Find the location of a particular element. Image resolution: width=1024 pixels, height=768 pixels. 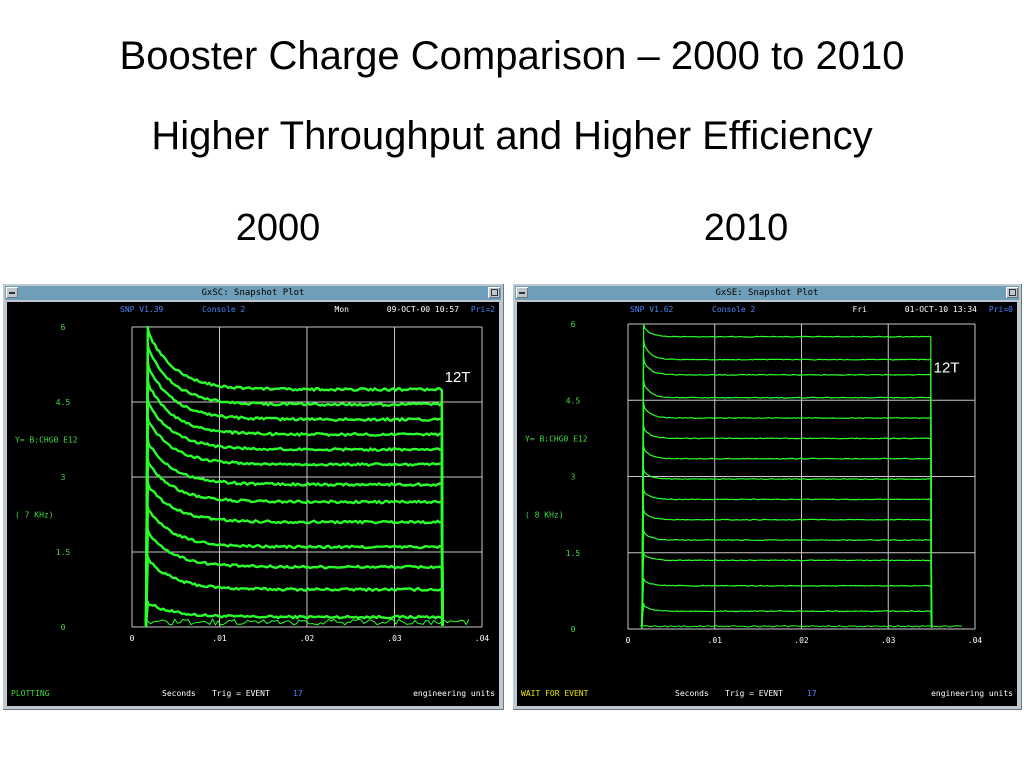

window-titlebar: GxSC: Snapshot Plot is located at coordinates (253, 293).